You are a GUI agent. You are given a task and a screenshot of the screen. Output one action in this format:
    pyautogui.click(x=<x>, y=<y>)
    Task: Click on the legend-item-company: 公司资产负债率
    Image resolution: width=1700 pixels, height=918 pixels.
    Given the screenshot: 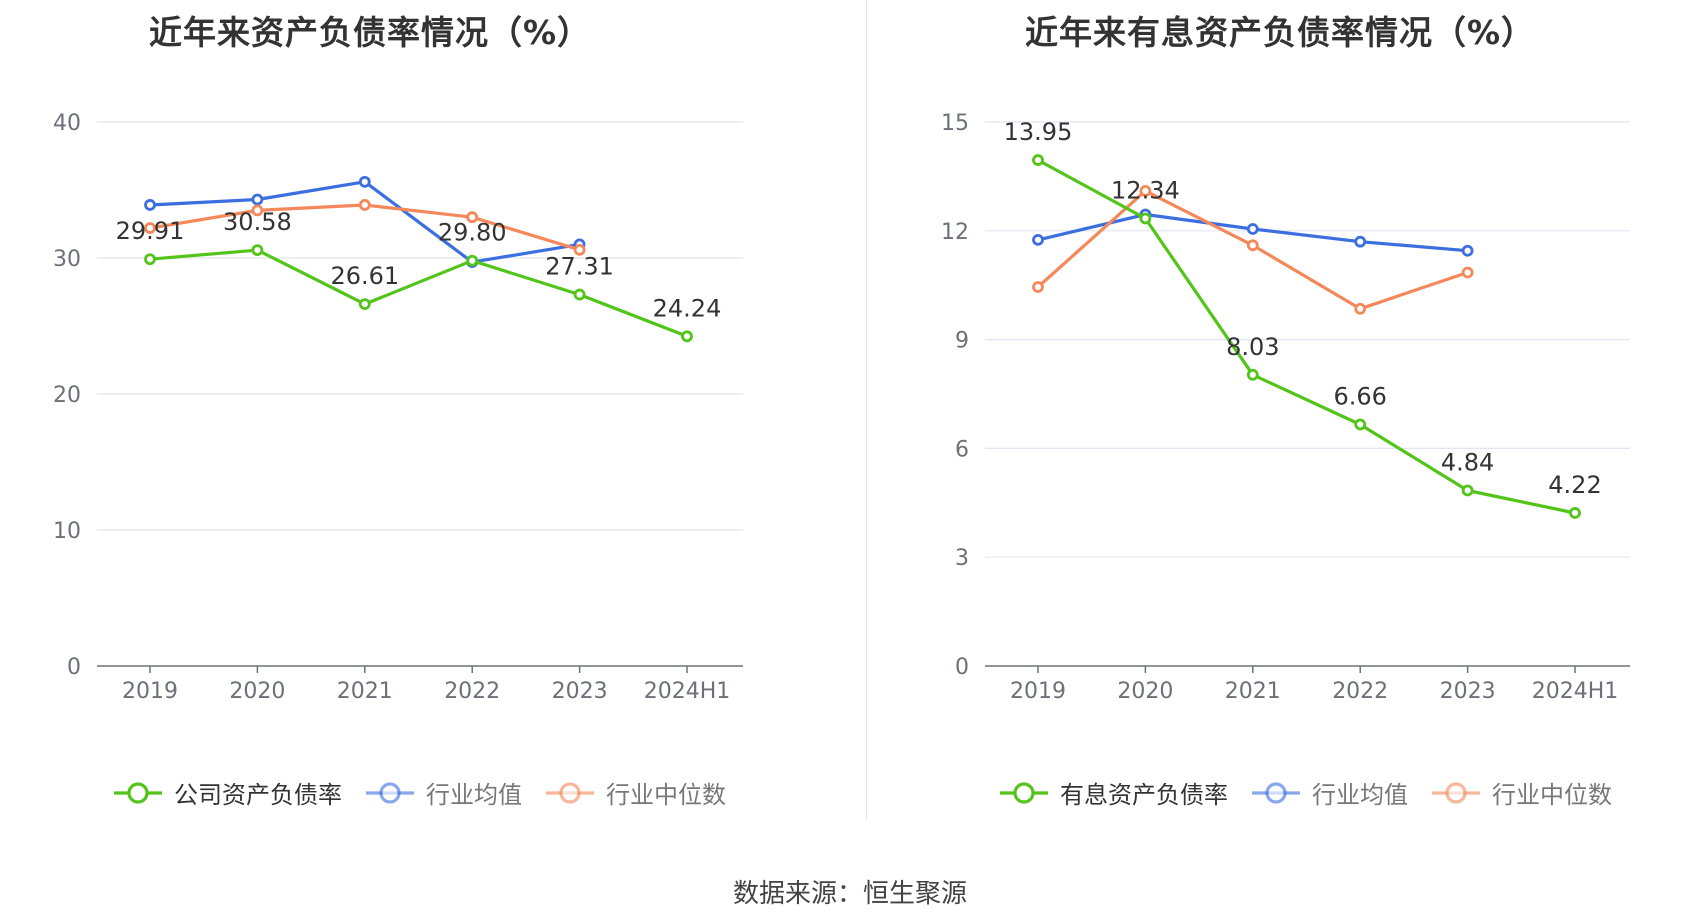 What is the action you would take?
    pyautogui.click(x=227, y=792)
    